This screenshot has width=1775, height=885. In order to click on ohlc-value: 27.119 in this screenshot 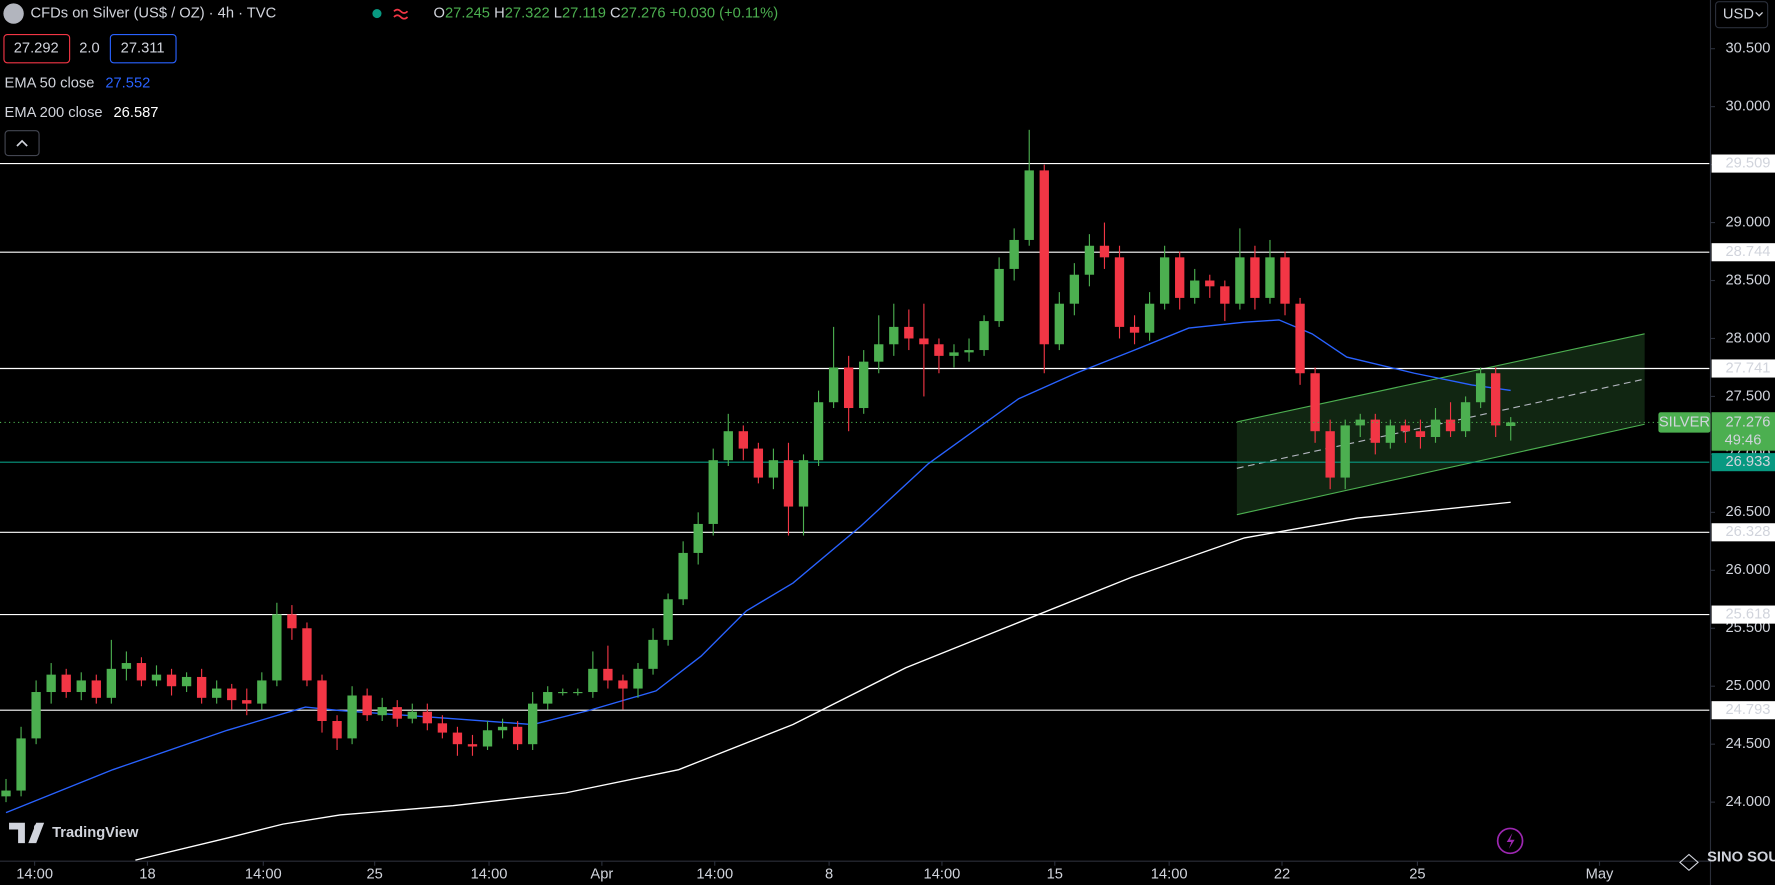, I will do `click(584, 13)`.